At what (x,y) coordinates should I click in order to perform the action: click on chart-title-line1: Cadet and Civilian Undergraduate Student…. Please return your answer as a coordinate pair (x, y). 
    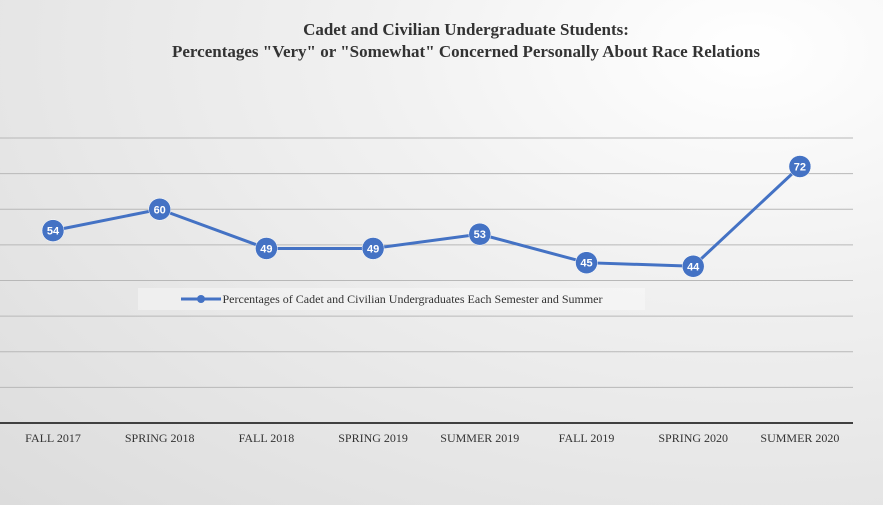
    Looking at the image, I should click on (466, 29).